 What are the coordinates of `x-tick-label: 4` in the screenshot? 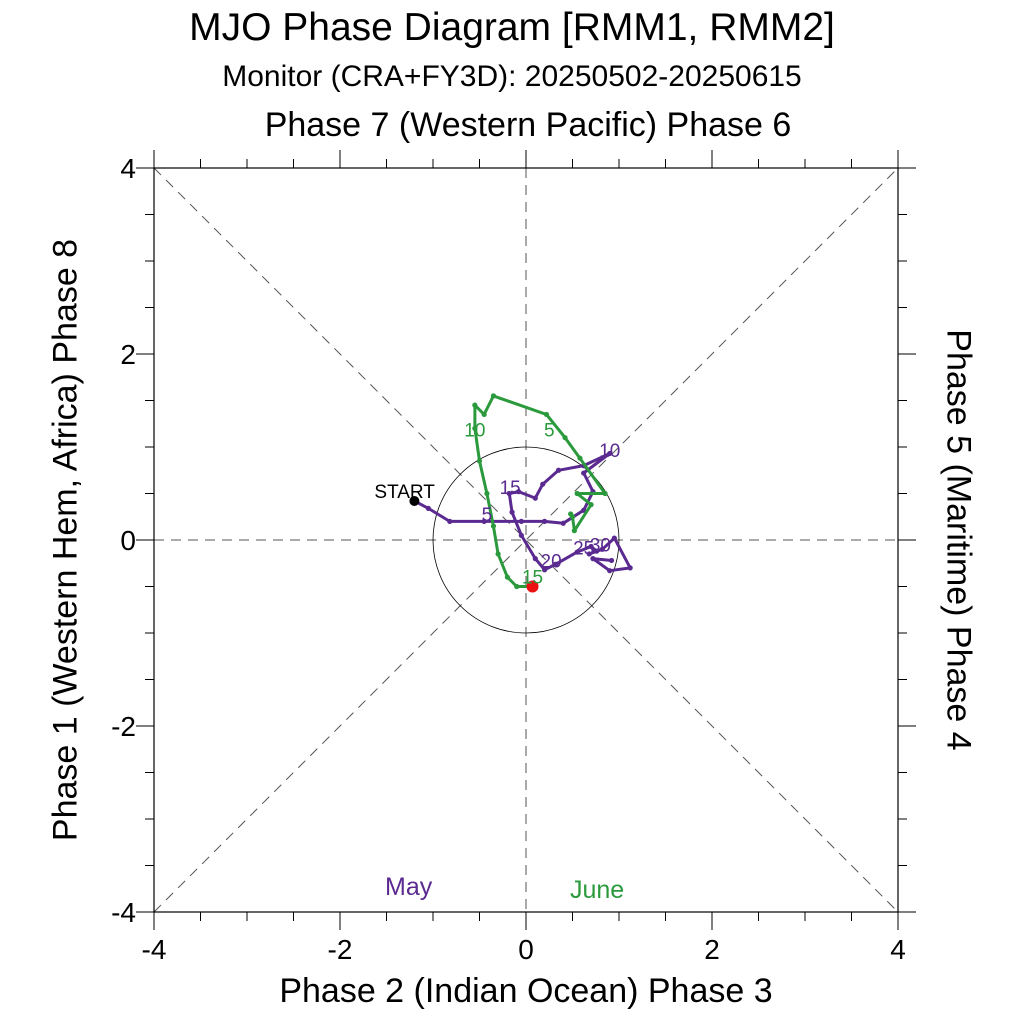 It's located at (898, 949).